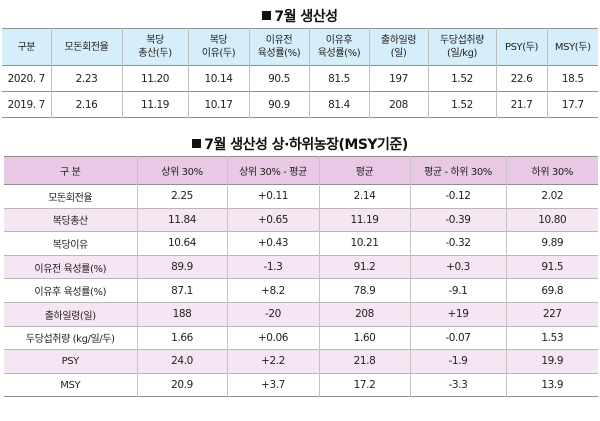 Image resolution: width=600 pixels, height=421 pixels. I want to click on table2-header-cell: 상위 30% - 평균, so click(272, 170).